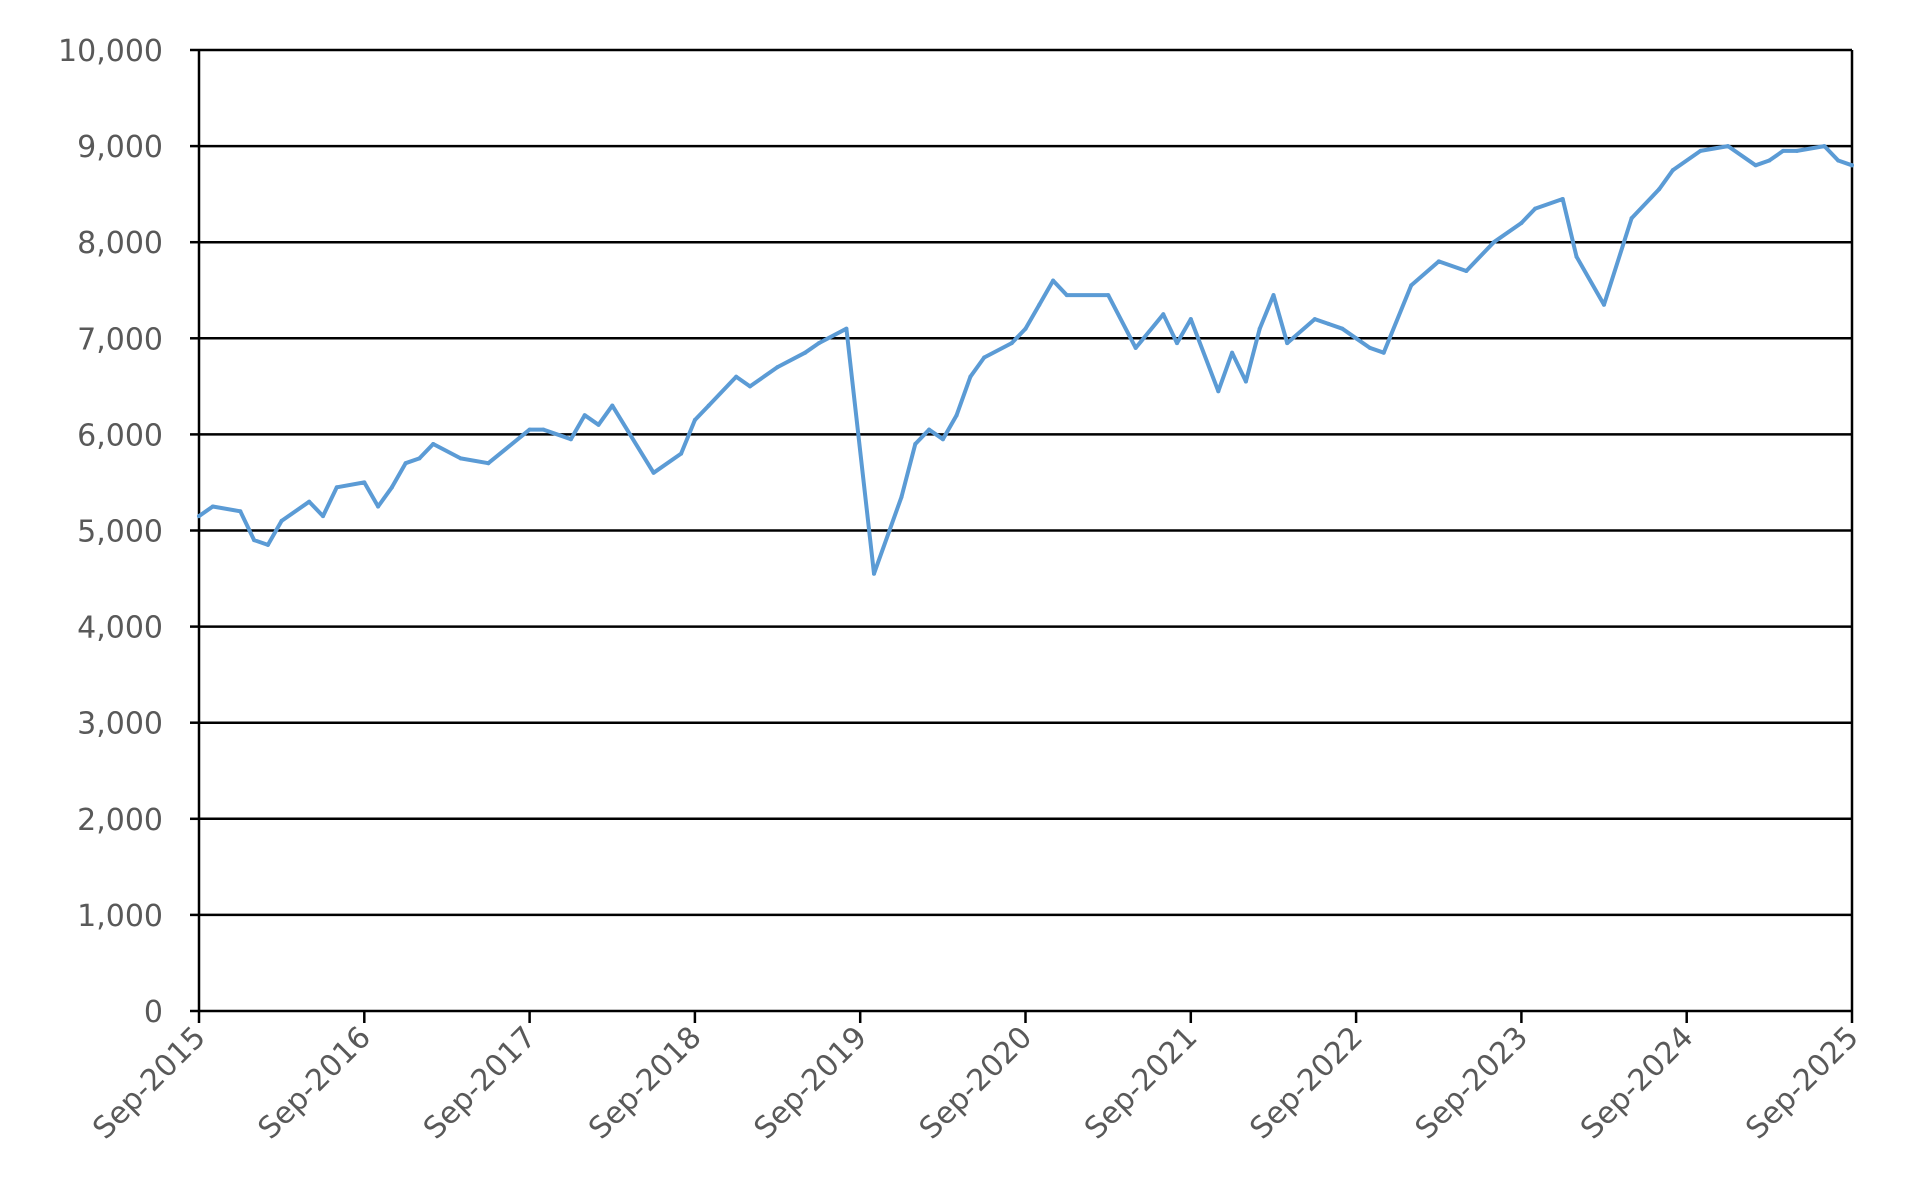 The height and width of the screenshot is (1203, 1918). Describe the element at coordinates (120, 243) in the screenshot. I see `y-tick-label: 8,000` at that location.